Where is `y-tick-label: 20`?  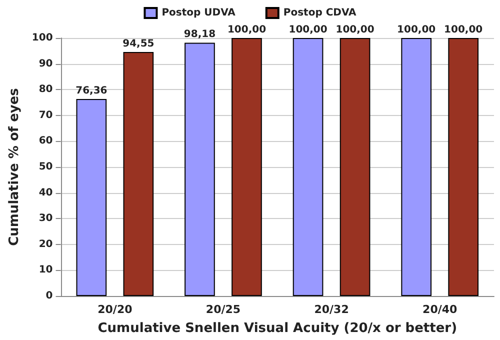 y-tick-label: 20 is located at coordinates (45, 244).